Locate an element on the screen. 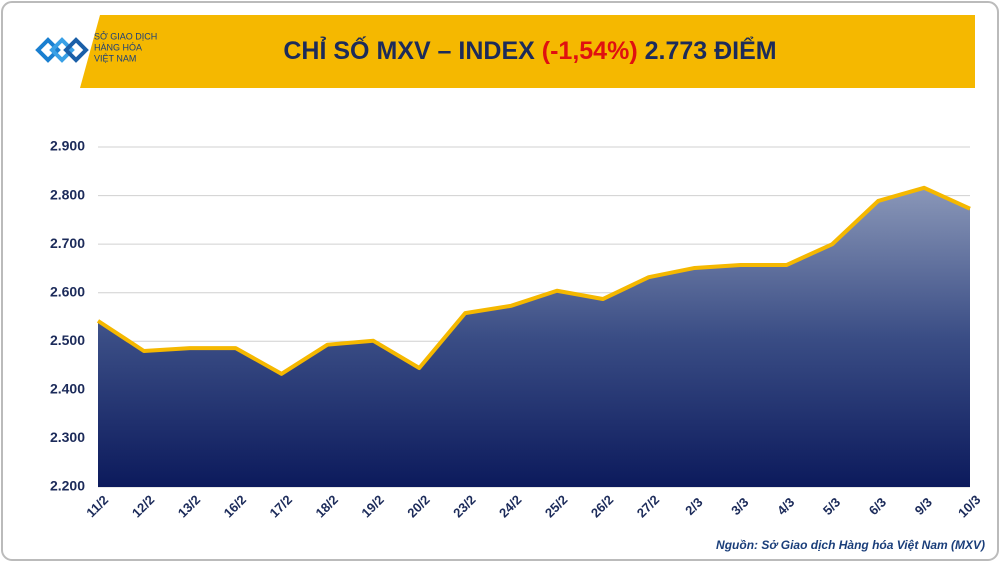 The image size is (1000, 567). y-tick-label: 2.400 is located at coordinates (67, 389).